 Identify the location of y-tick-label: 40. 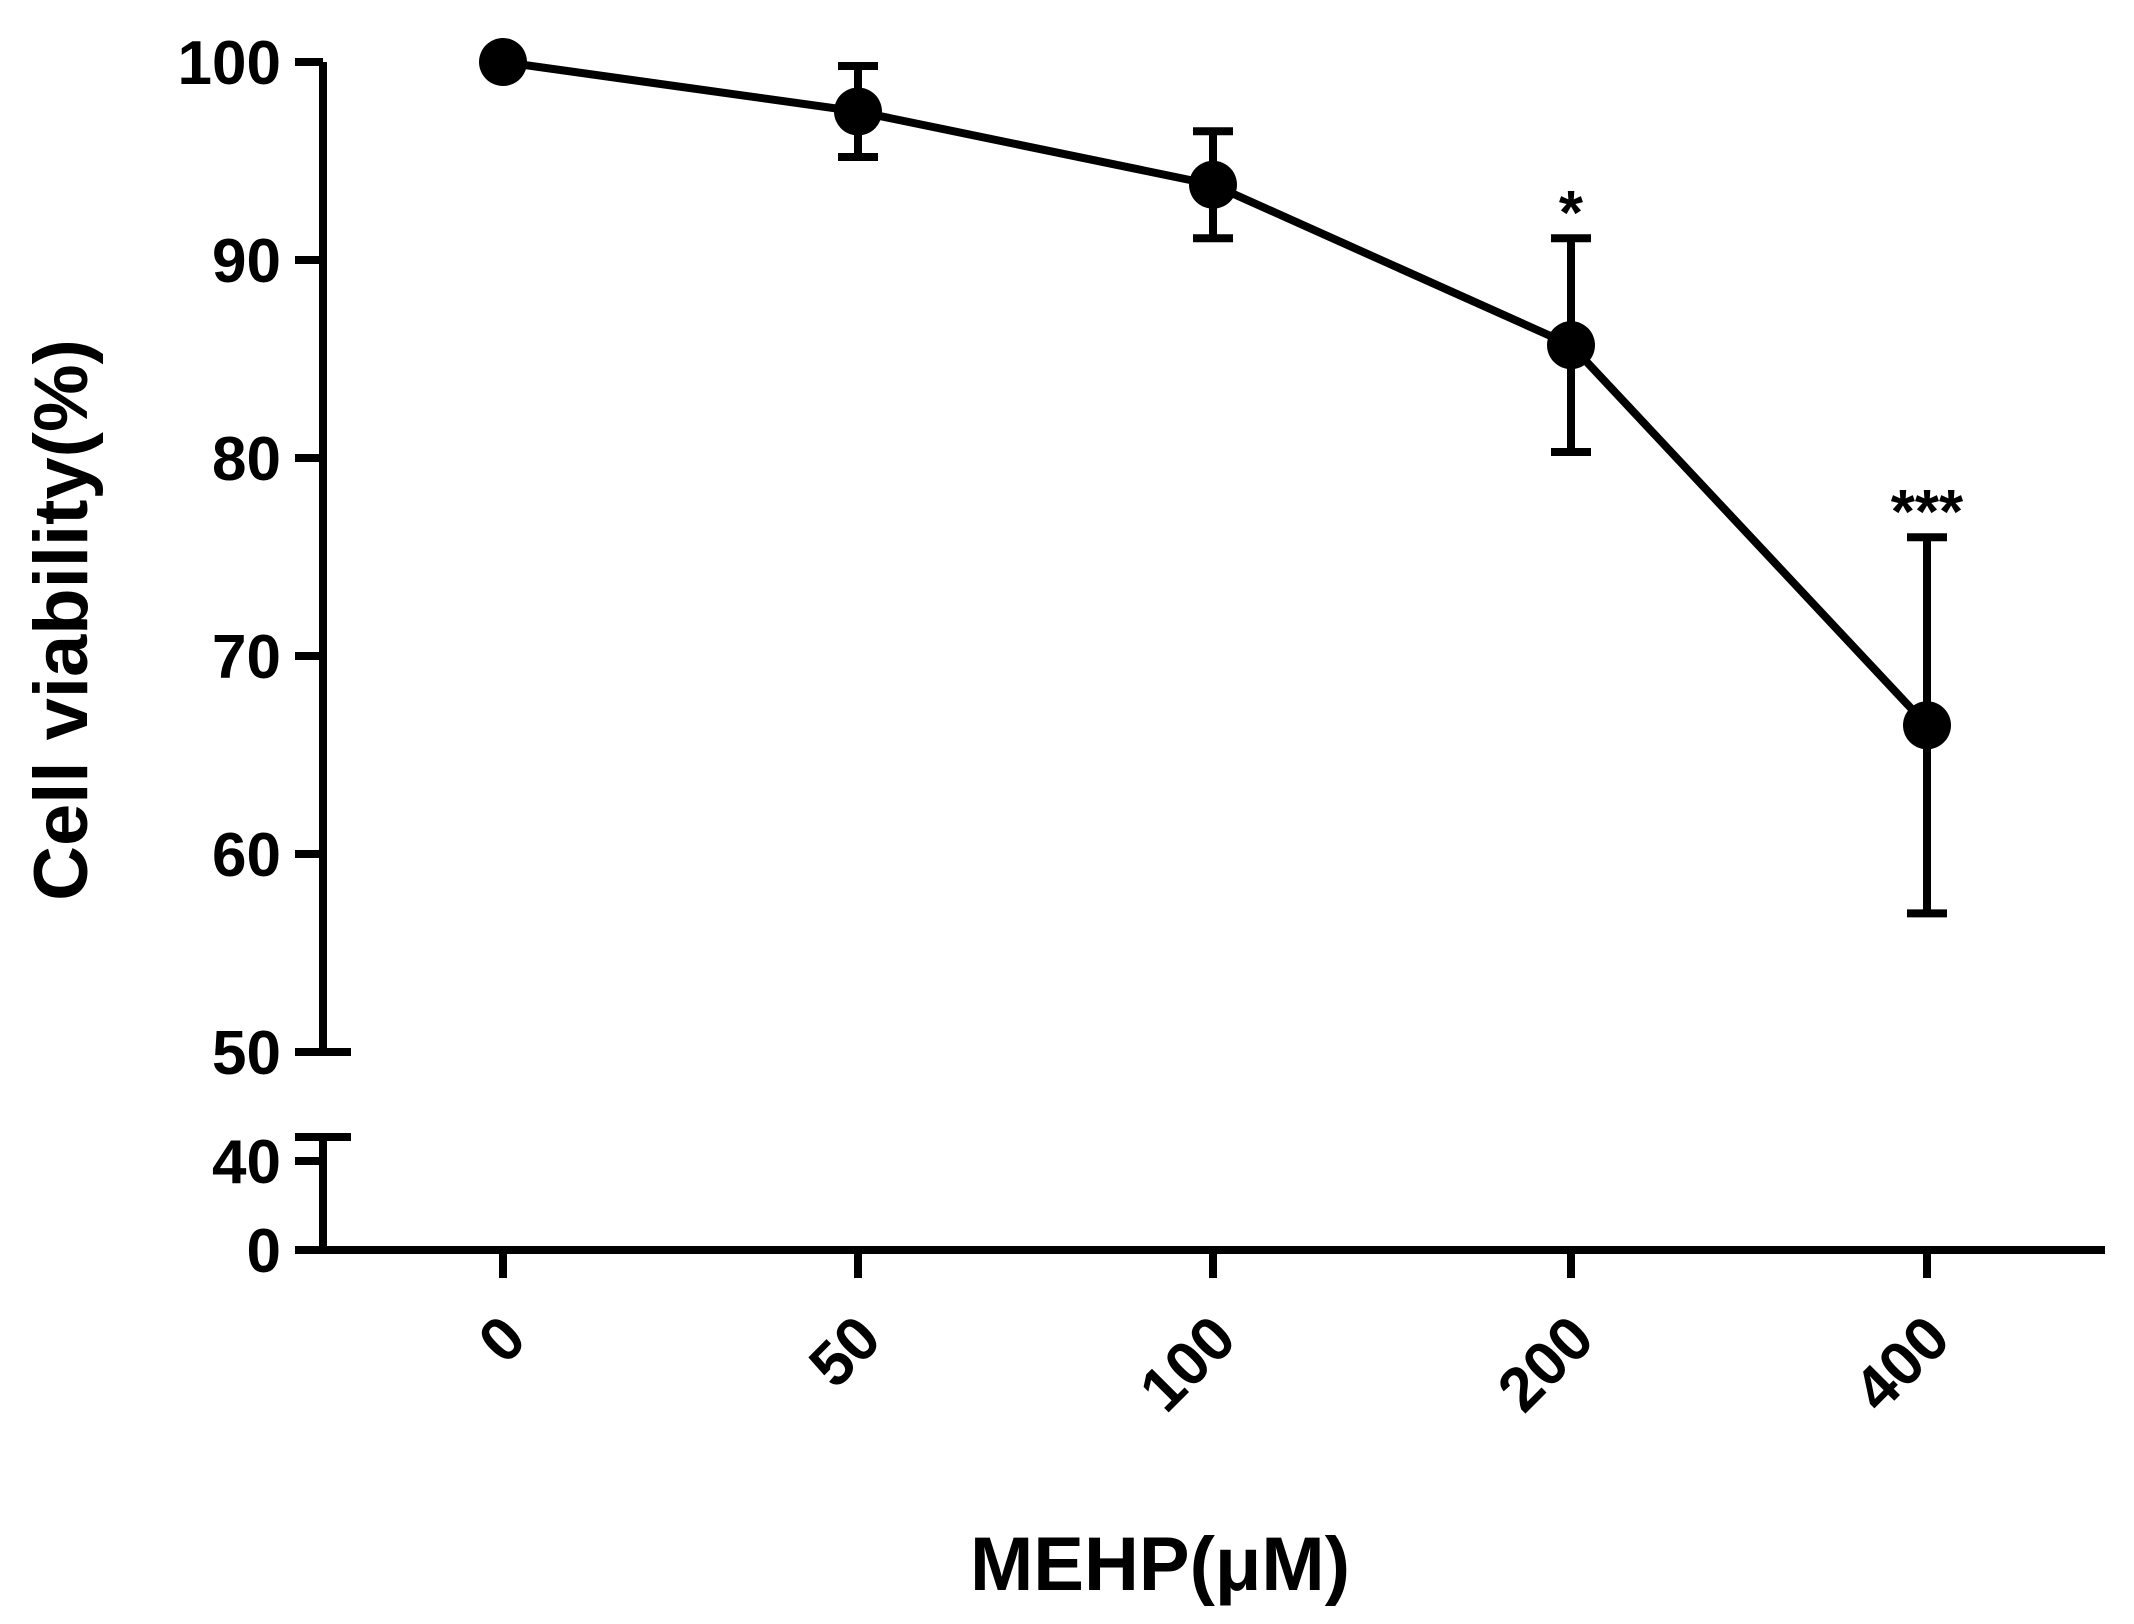
(246, 1162).